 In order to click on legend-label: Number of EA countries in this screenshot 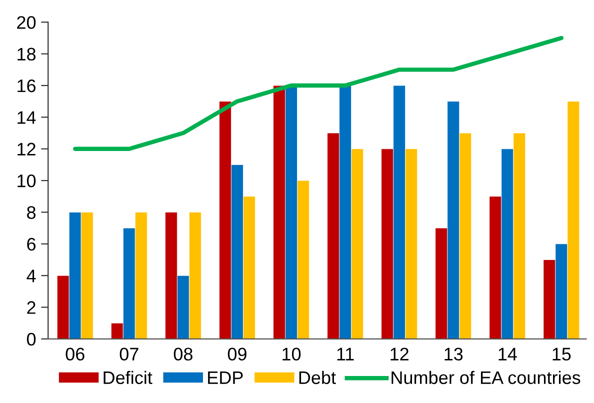, I will do `click(486, 377)`.